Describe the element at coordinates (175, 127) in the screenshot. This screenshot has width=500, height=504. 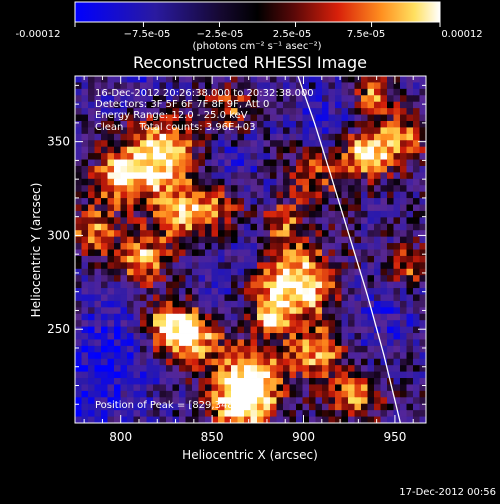
I see `info-clean-counts: Clean Total counts: 3.96E+03` at that location.